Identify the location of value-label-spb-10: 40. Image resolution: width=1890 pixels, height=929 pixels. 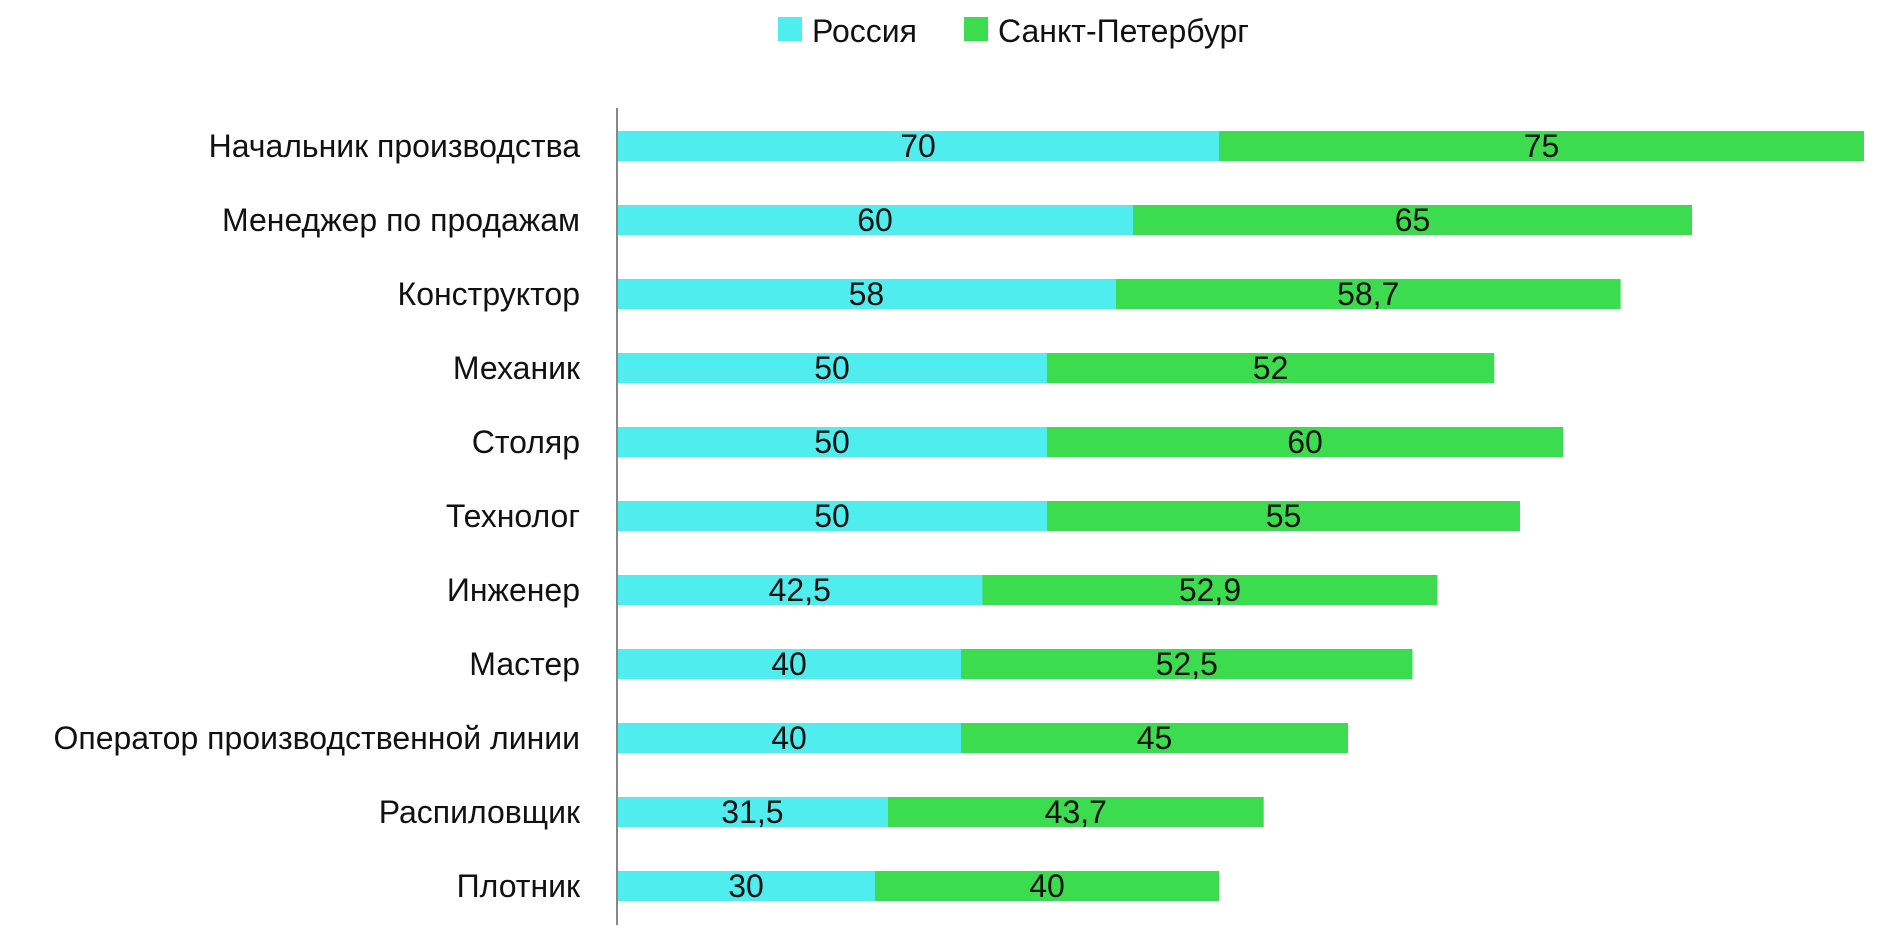
(1047, 886).